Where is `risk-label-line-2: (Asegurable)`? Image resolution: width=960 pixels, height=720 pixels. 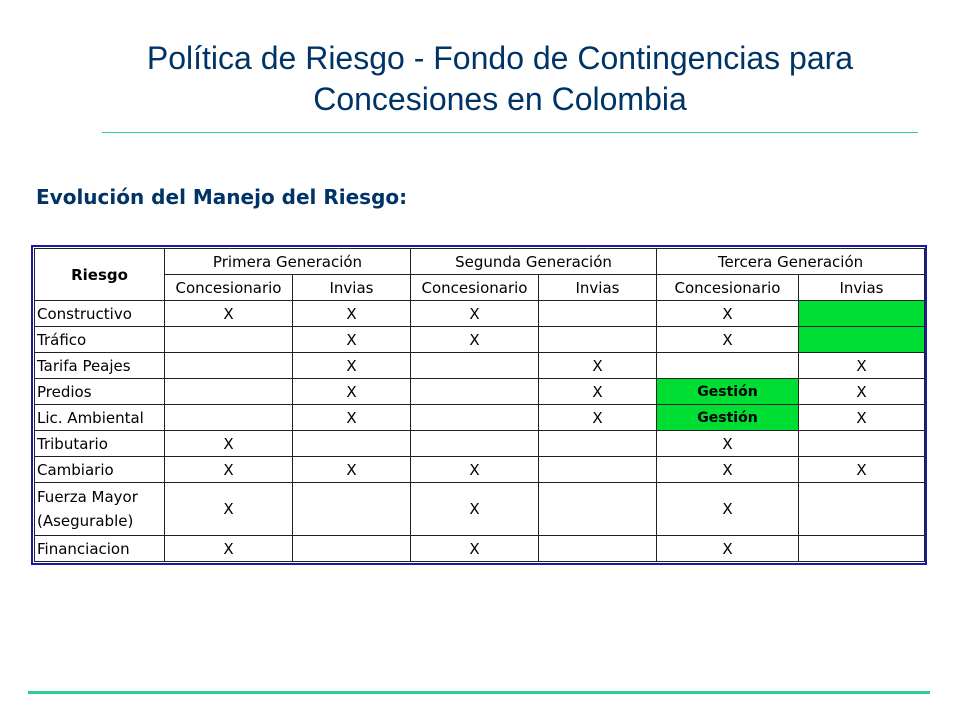 risk-label-line-2: (Asegurable) is located at coordinates (85, 521).